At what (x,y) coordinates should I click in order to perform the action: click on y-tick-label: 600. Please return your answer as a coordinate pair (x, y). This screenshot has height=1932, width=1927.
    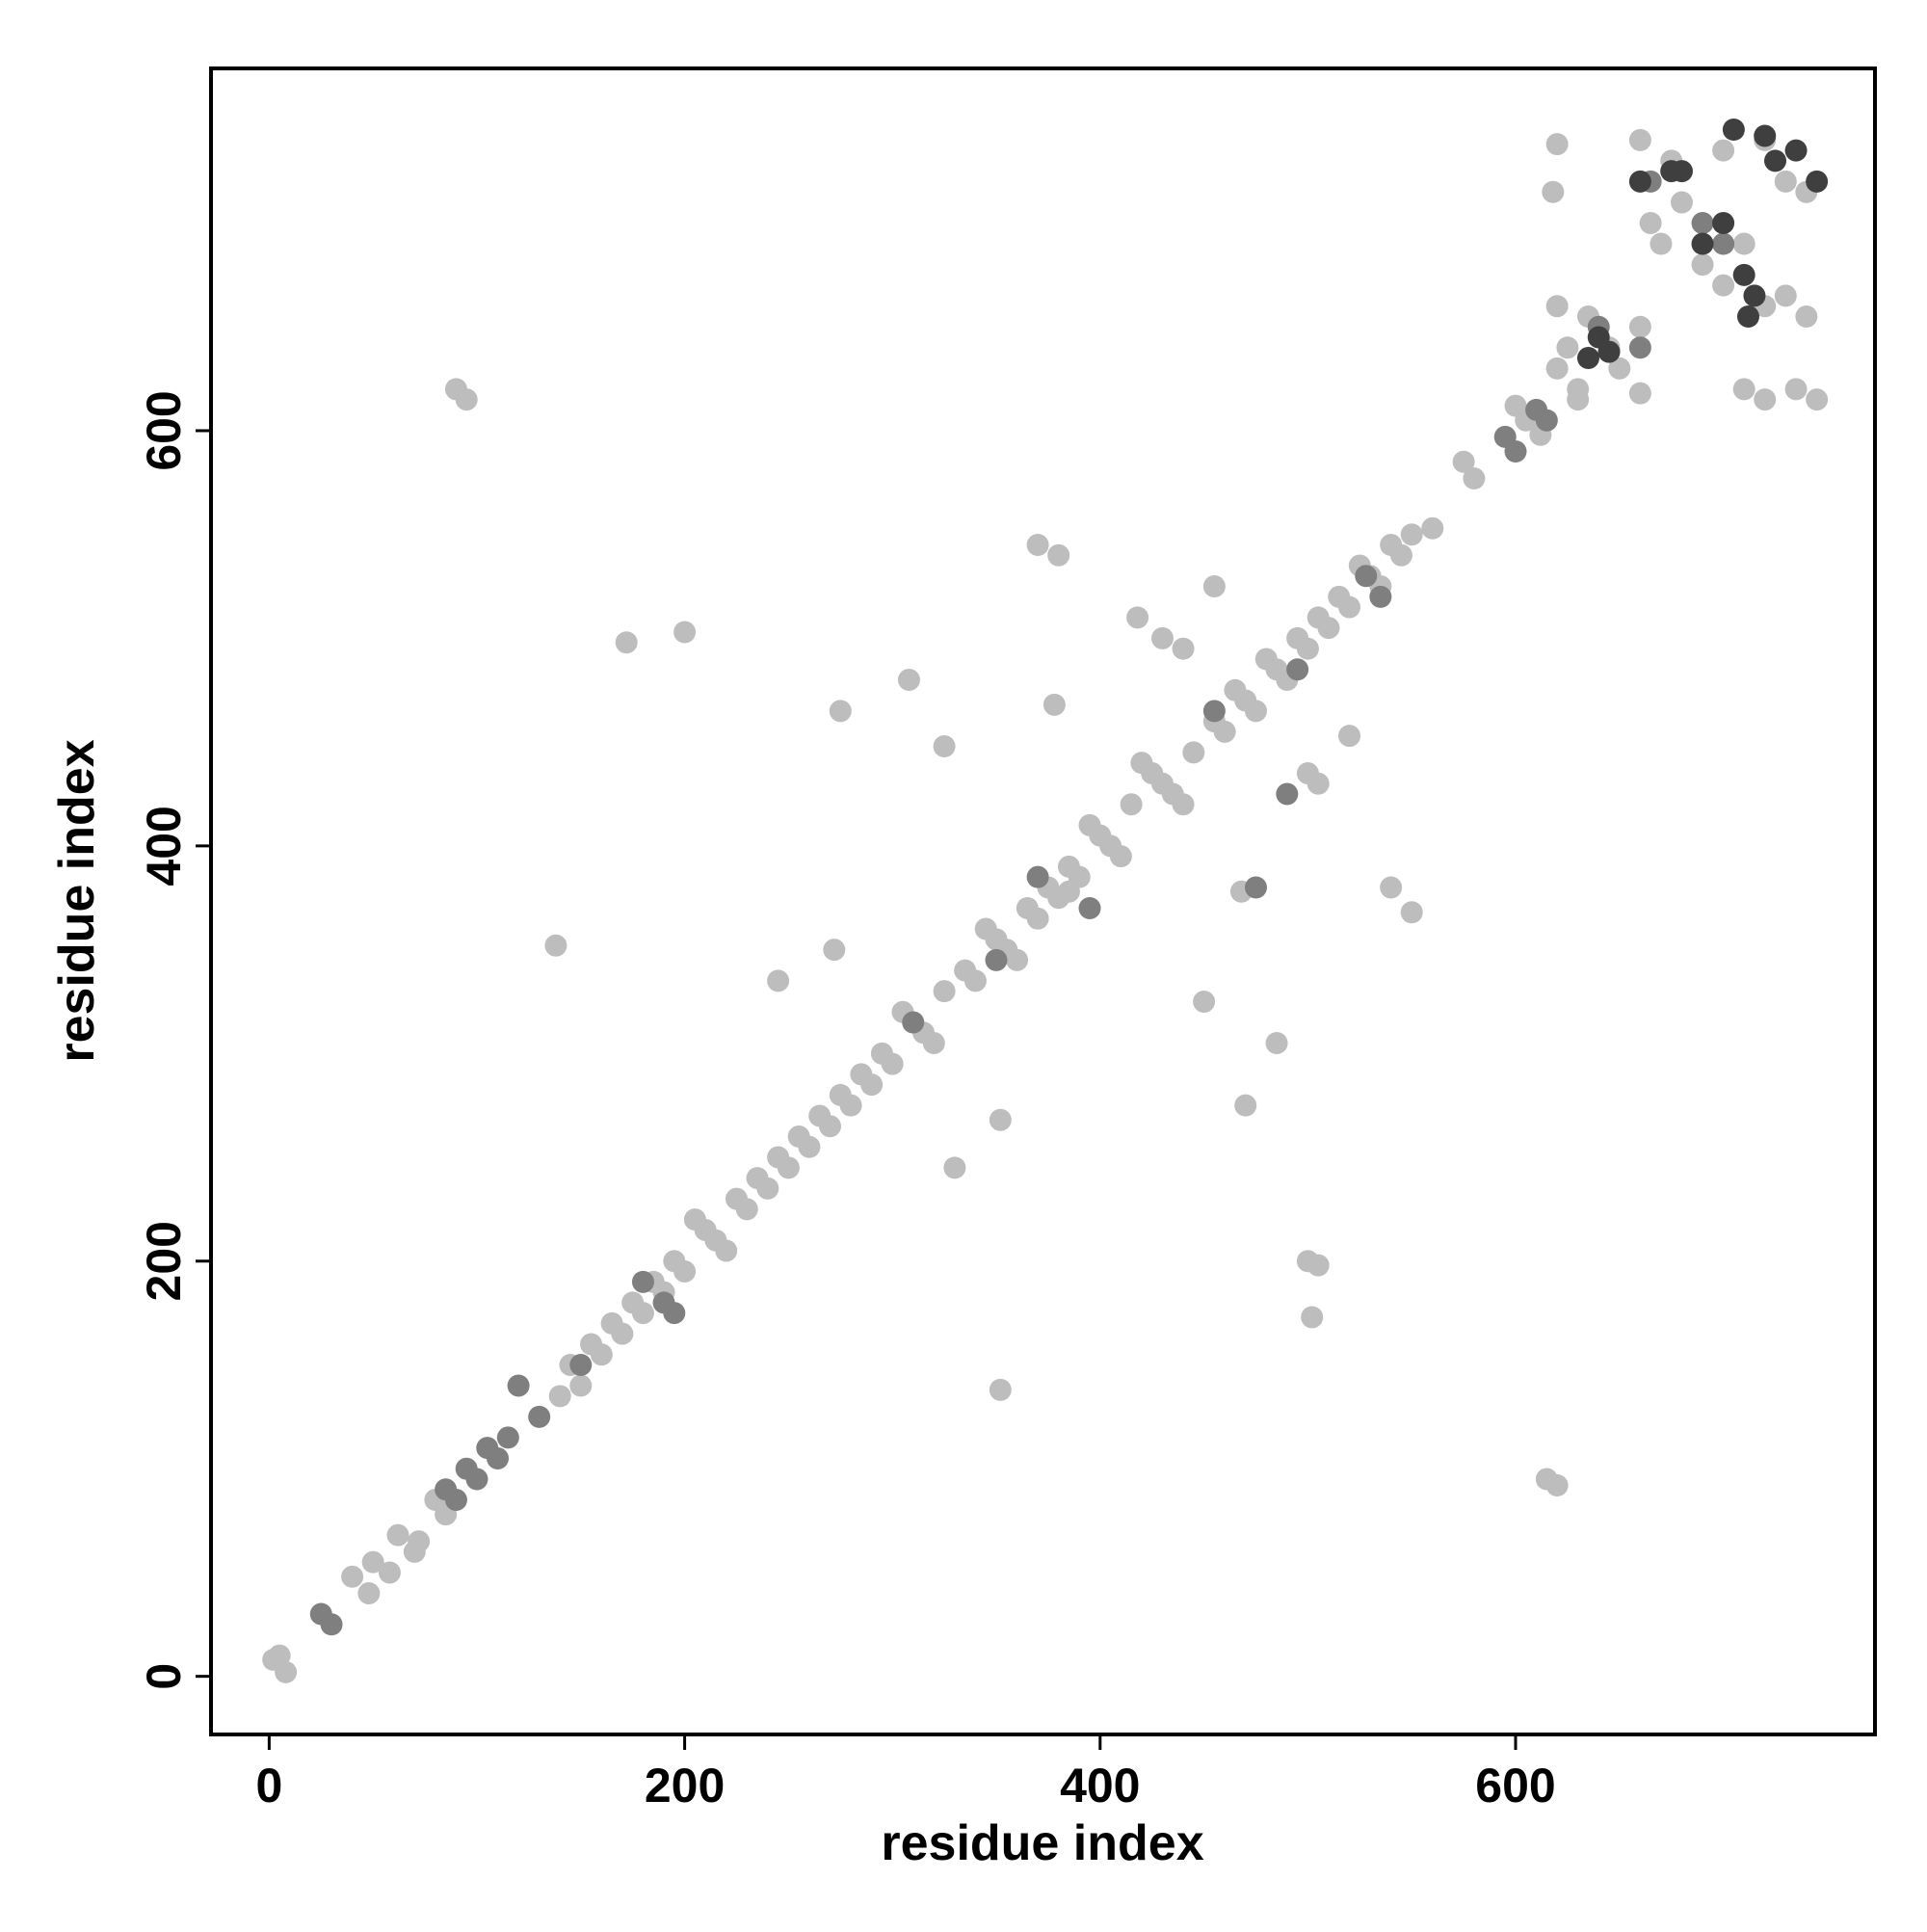
    Looking at the image, I should click on (164, 430).